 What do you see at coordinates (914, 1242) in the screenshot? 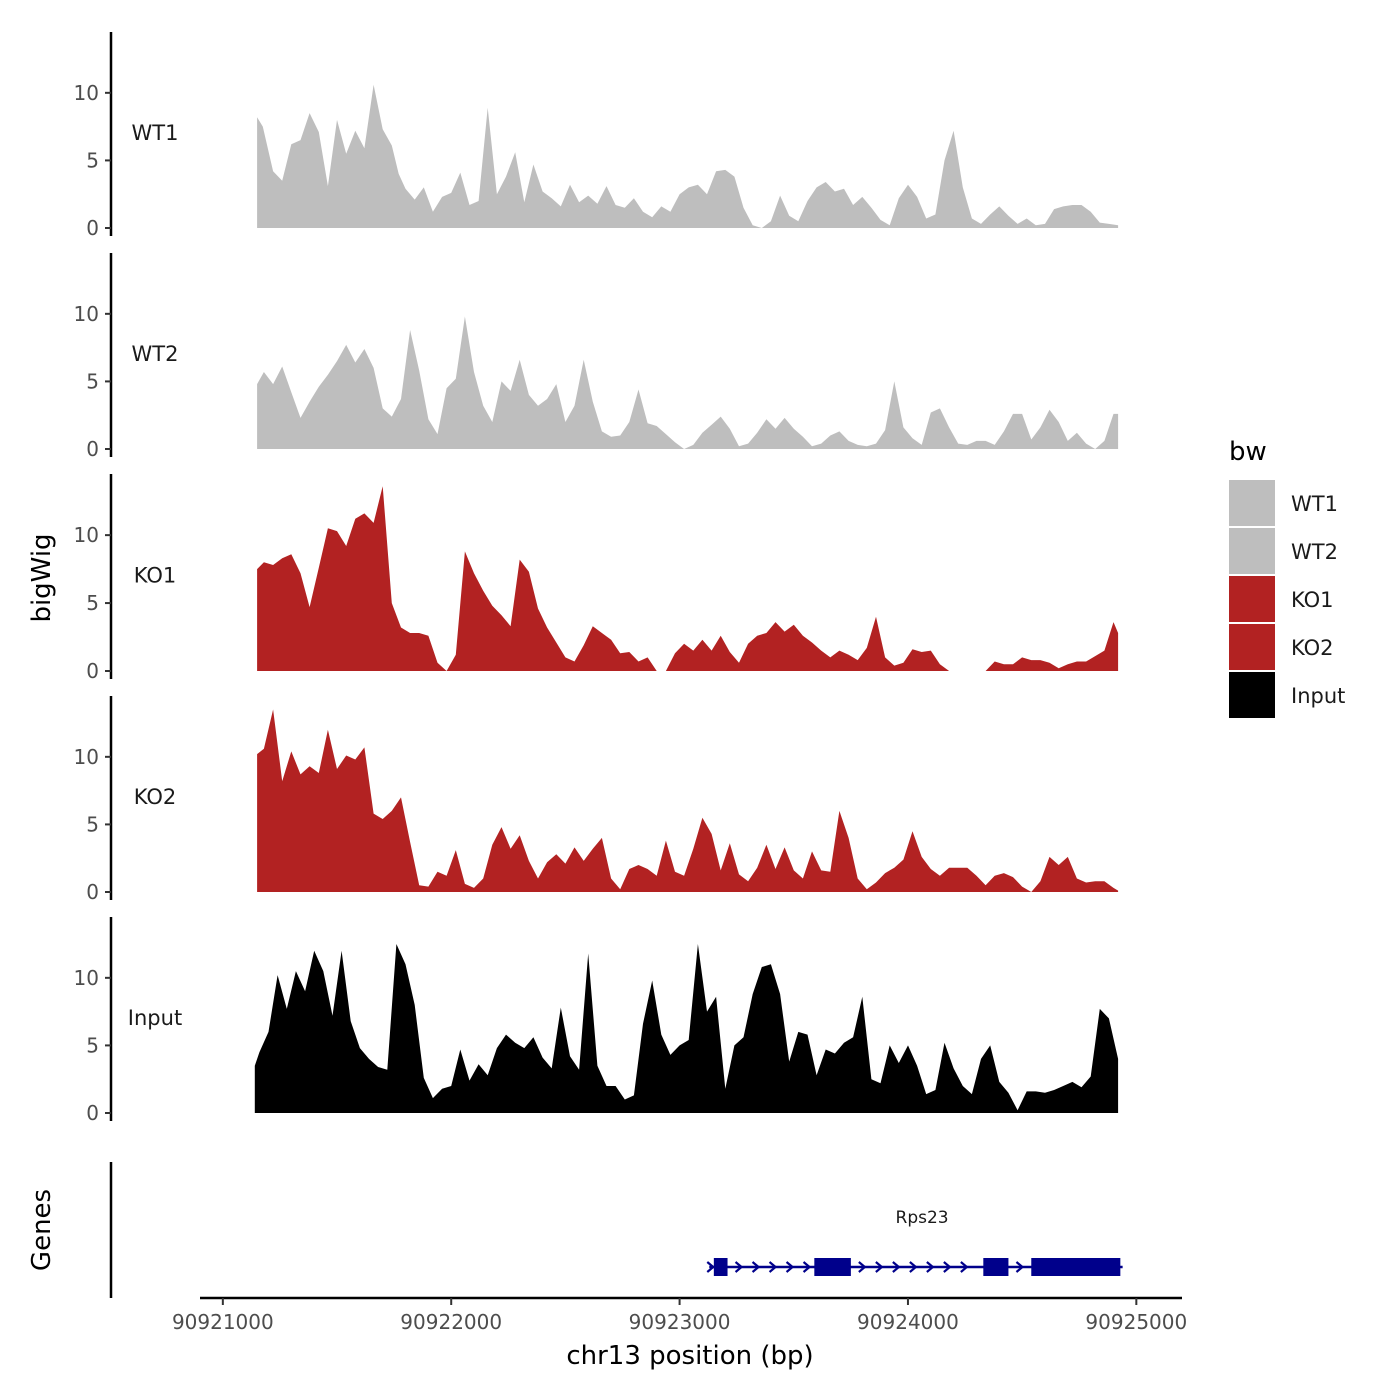
I see `gene-rps23: Rps23` at bounding box center [914, 1242].